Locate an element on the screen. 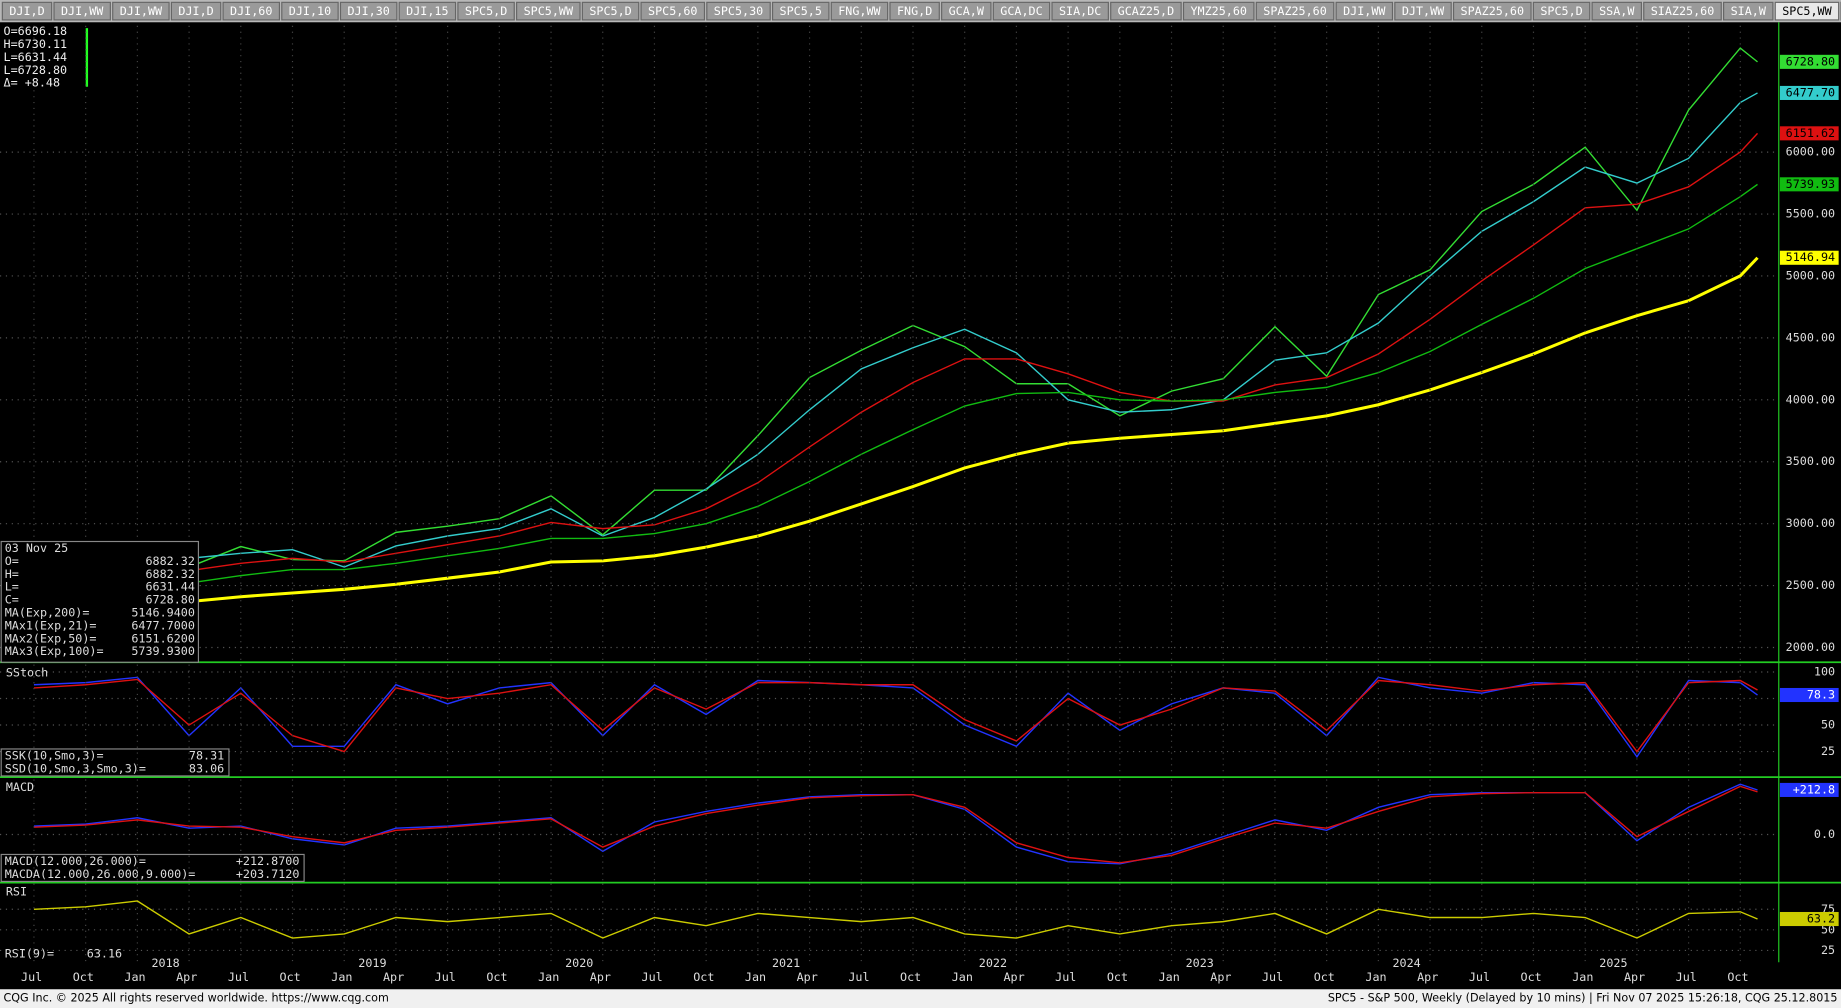 The height and width of the screenshot is (1008, 1841). tab-label: FNG,WW is located at coordinates (859, 11).